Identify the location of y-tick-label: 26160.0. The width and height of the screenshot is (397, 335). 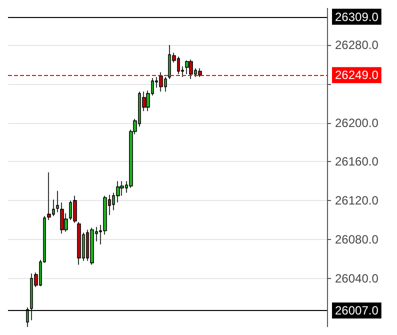
(357, 161).